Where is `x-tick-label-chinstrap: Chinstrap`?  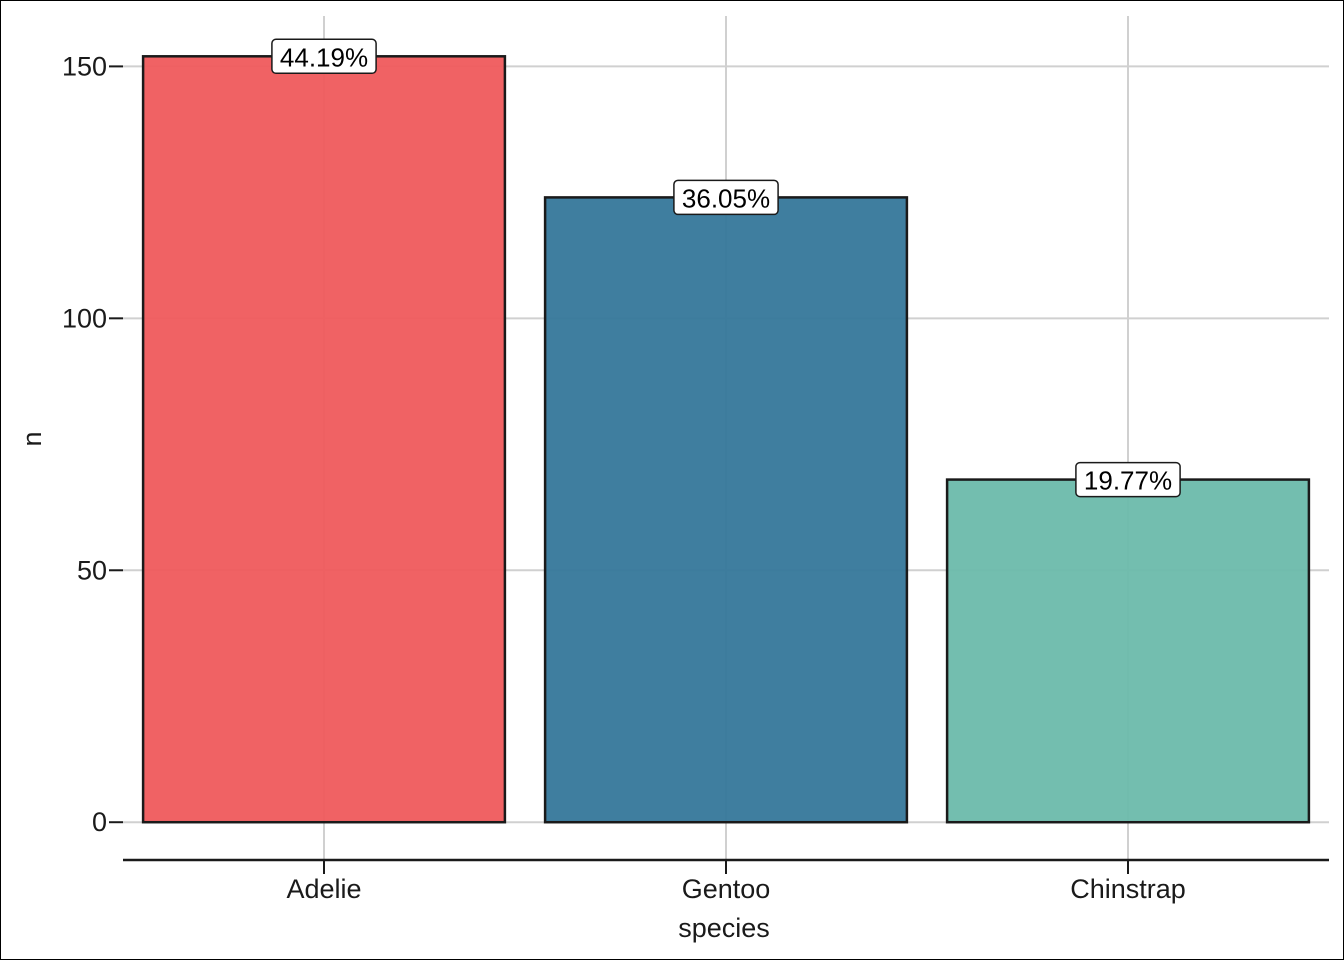 x-tick-label-chinstrap: Chinstrap is located at coordinates (1128, 889).